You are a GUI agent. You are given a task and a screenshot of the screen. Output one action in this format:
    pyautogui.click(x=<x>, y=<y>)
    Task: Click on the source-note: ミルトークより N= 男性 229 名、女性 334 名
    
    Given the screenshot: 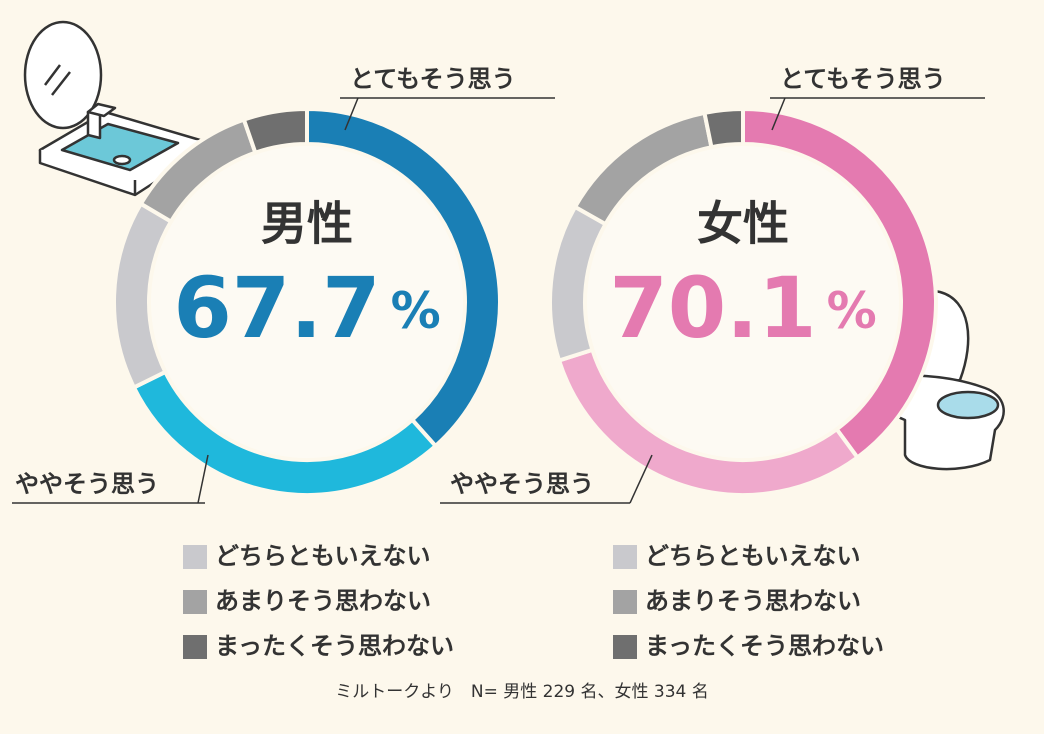 What is the action you would take?
    pyautogui.click(x=522, y=692)
    